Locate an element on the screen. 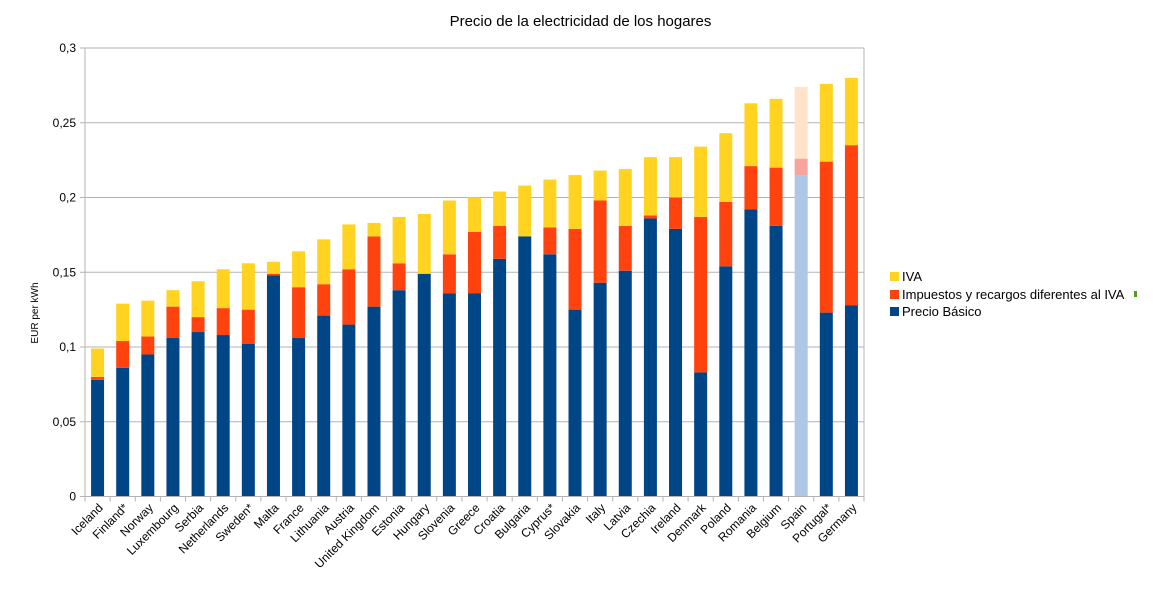 This screenshot has height=592, width=1161. y-tick-label: 0,2 is located at coordinates (67, 198).